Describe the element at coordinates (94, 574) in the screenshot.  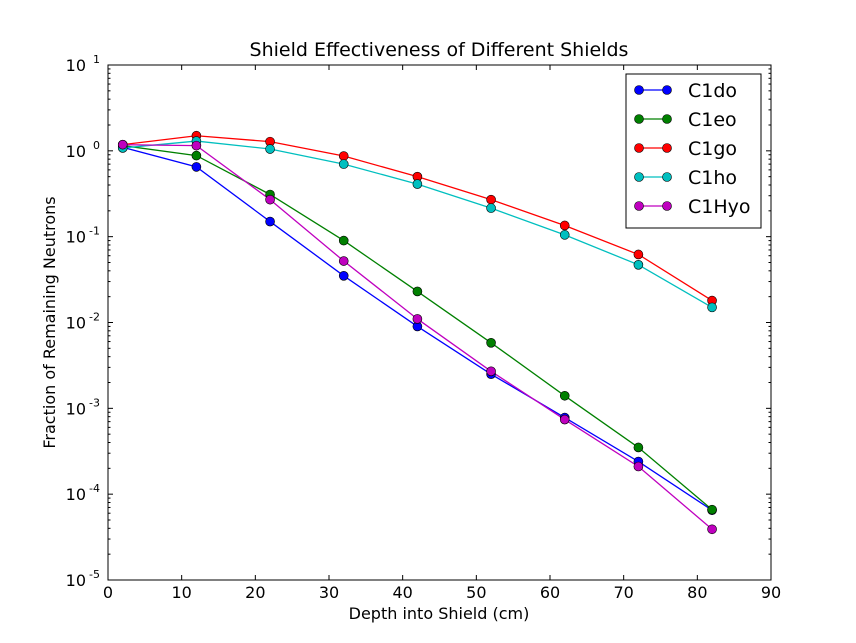
I see `y-tick-exponent: -5` at that location.